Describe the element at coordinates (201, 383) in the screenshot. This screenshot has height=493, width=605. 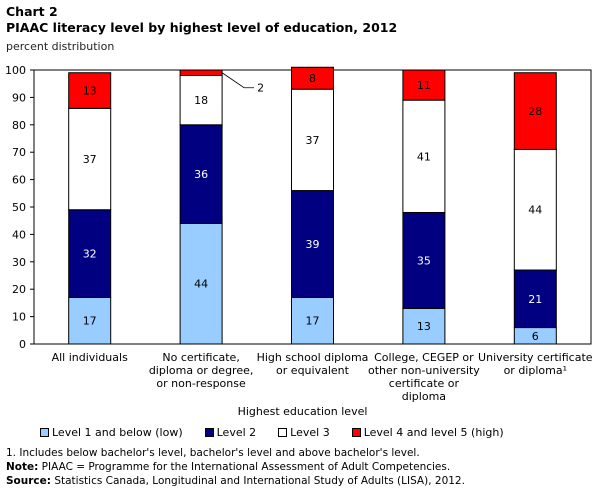
I see `x-tick-label: or non-response` at that location.